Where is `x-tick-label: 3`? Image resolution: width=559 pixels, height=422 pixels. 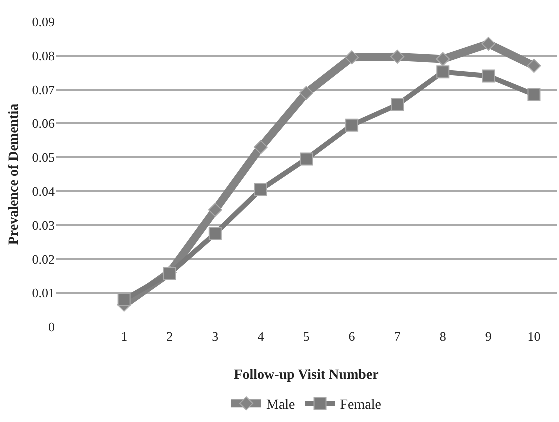 x-tick-label: 3 is located at coordinates (215, 336).